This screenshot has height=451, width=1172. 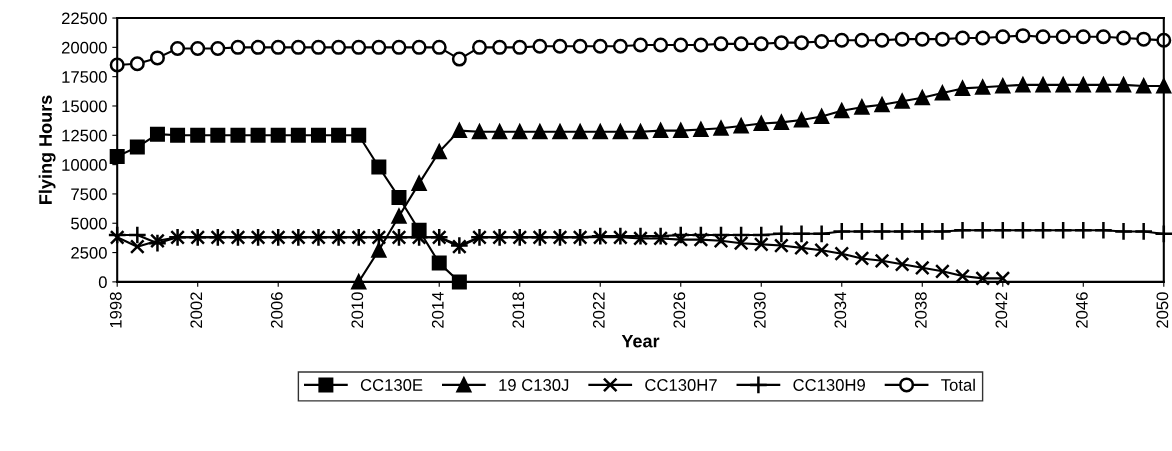 What do you see at coordinates (276, 310) in the screenshot?
I see `x-tick-label: 2006` at bounding box center [276, 310].